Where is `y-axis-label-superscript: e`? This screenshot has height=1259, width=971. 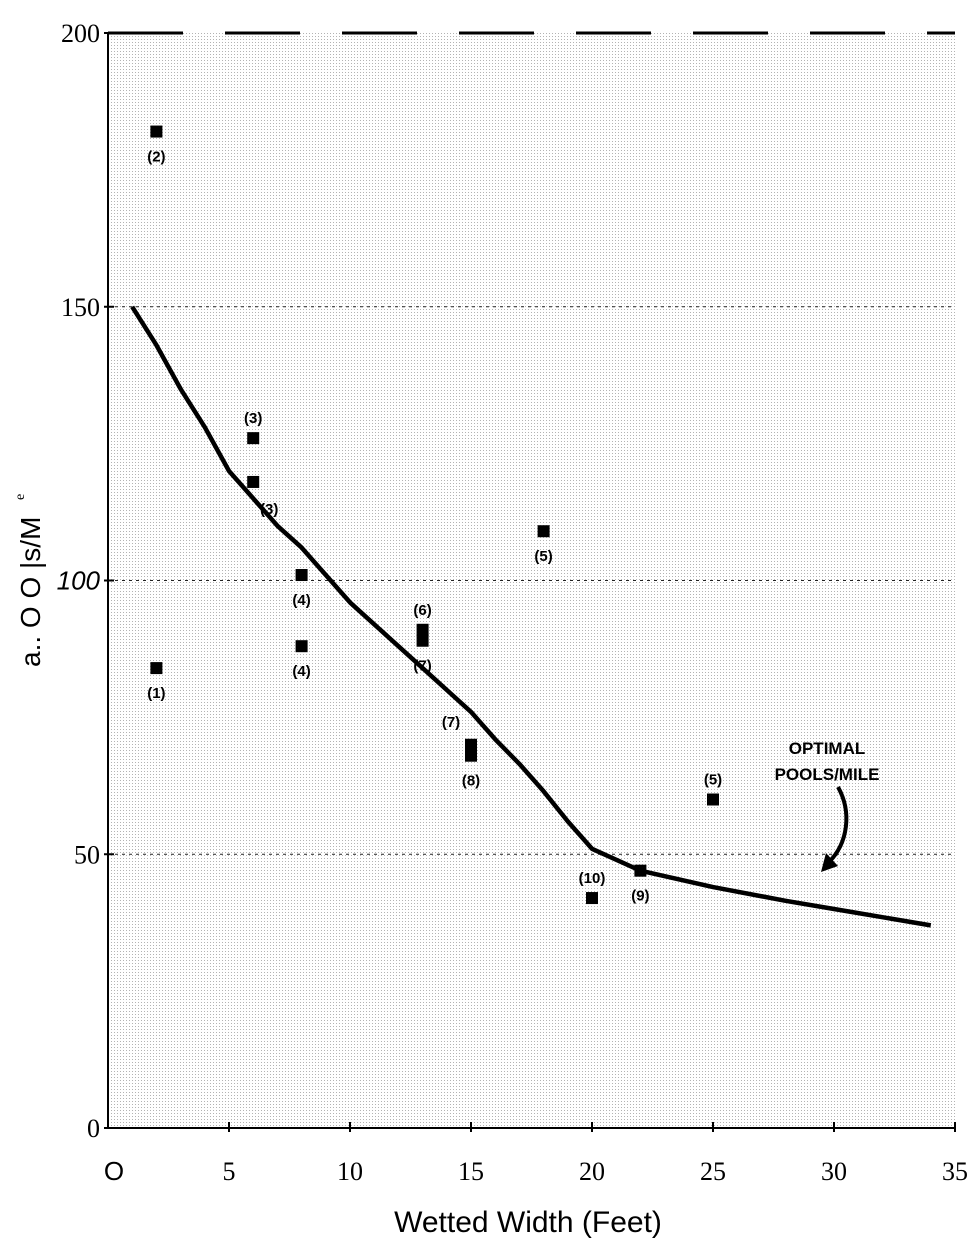 y-axis-label-superscript: e is located at coordinates (20, 497).